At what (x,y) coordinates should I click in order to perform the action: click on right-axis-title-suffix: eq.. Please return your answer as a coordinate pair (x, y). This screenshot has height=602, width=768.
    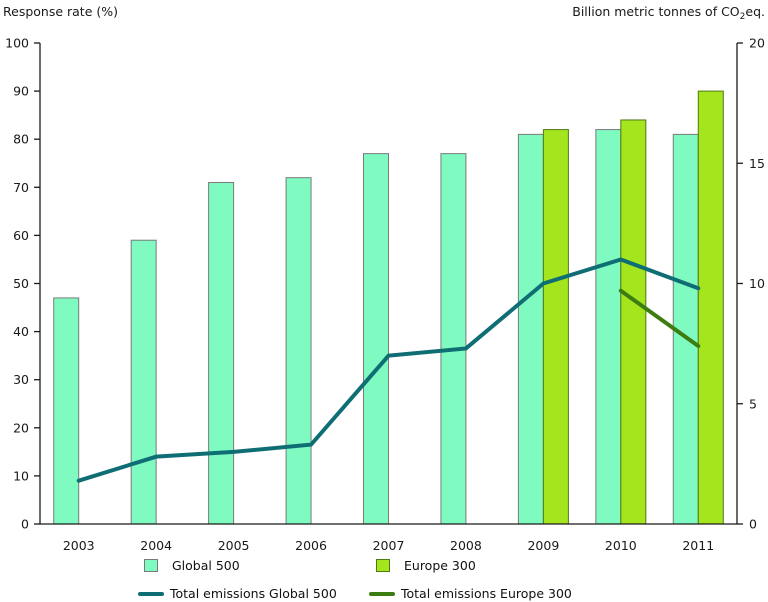
    Looking at the image, I should click on (755, 11).